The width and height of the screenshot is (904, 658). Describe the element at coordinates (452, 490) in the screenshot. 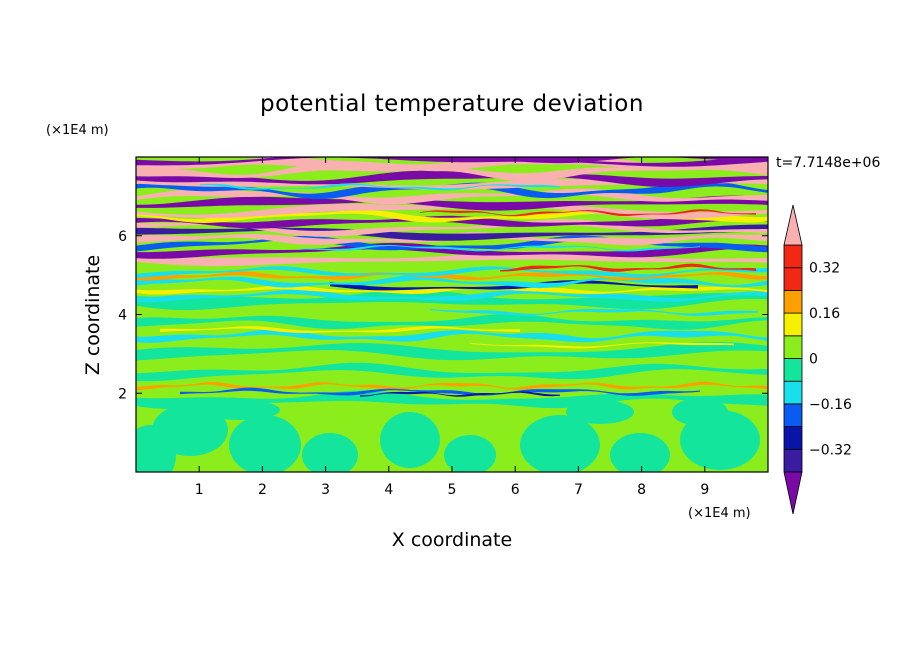

I see `x-tick-label: 5` at that location.